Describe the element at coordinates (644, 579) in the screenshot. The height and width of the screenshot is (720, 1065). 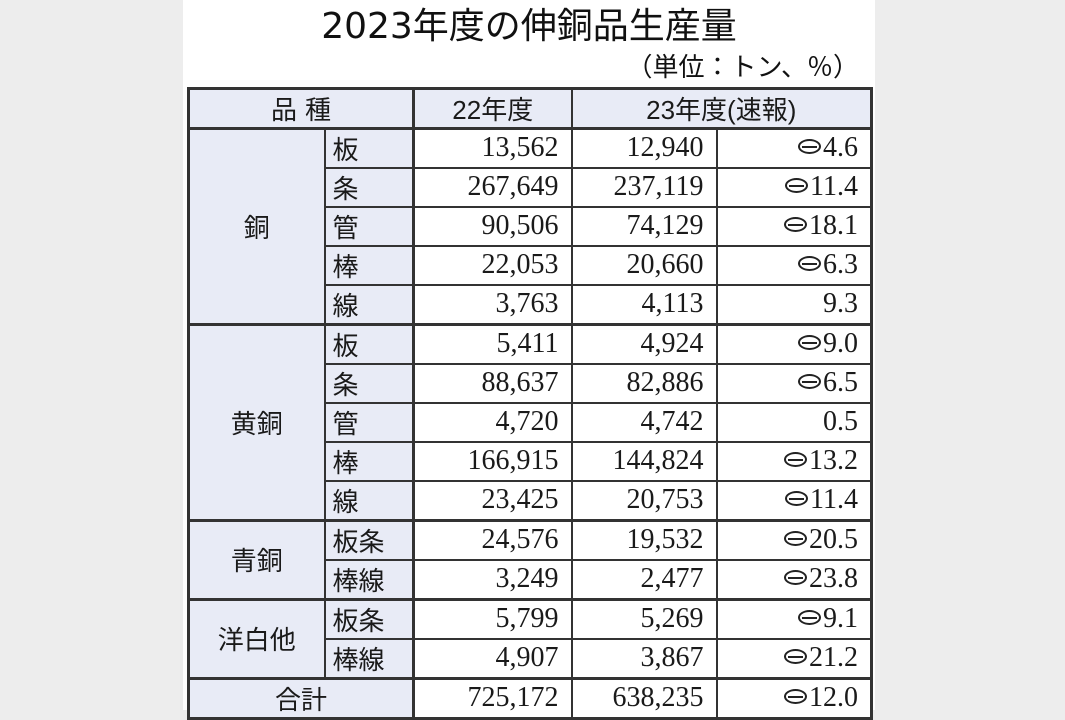
I see `cell-fy23: 2,477` at that location.